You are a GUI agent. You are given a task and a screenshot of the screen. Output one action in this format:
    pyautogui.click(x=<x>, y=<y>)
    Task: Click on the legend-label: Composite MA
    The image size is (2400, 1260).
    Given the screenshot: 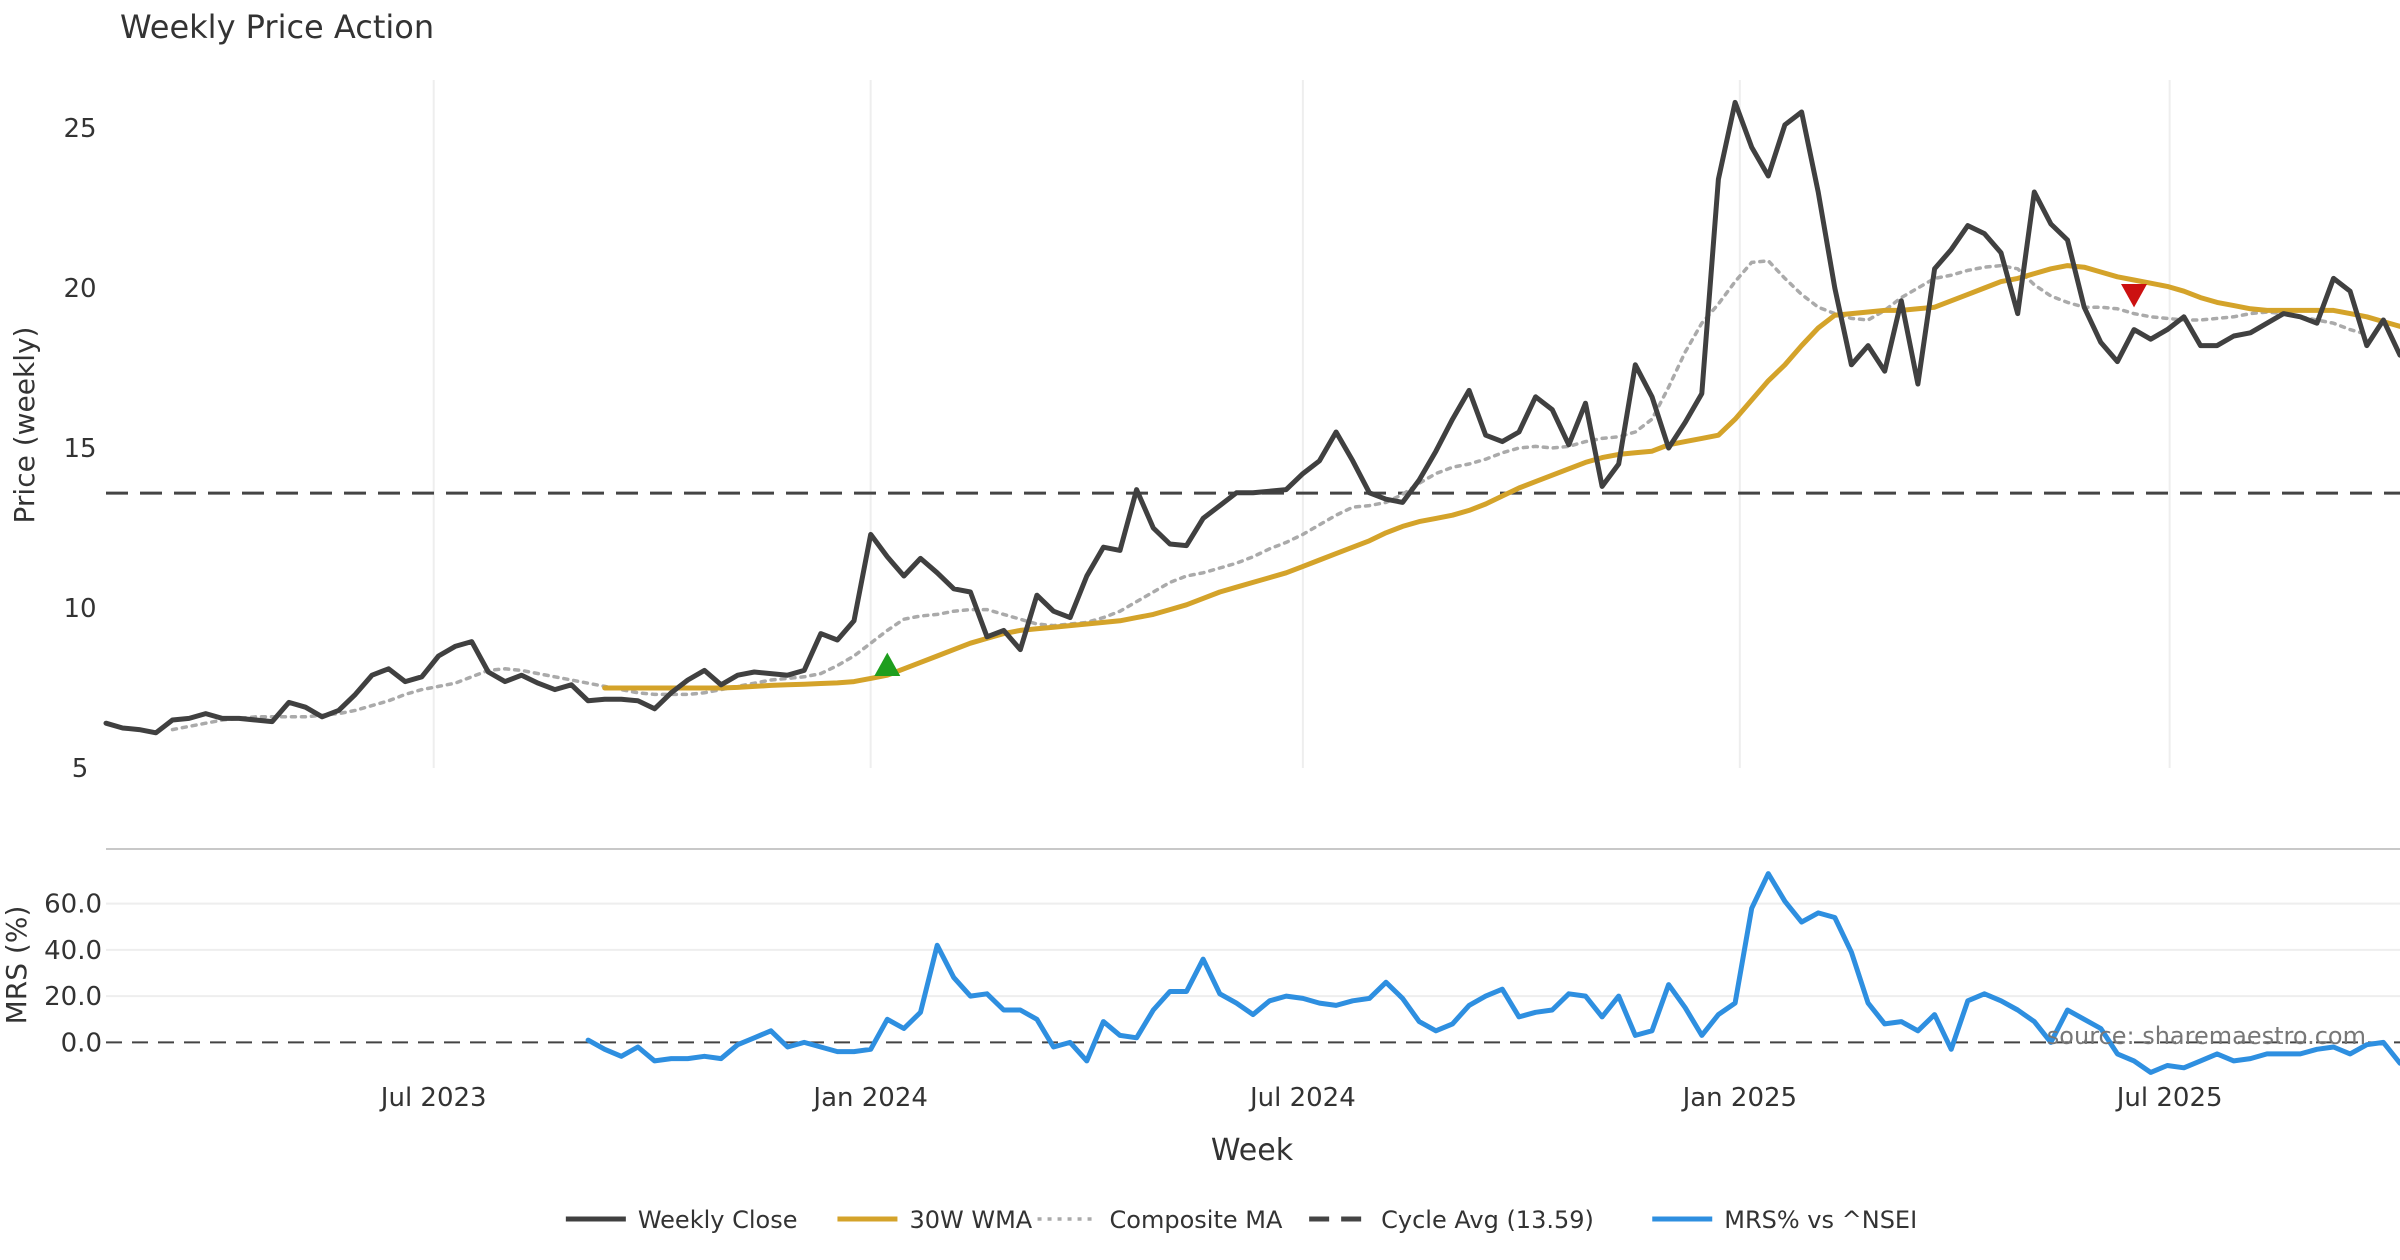 What is the action you would take?
    pyautogui.click(x=1196, y=1220)
    